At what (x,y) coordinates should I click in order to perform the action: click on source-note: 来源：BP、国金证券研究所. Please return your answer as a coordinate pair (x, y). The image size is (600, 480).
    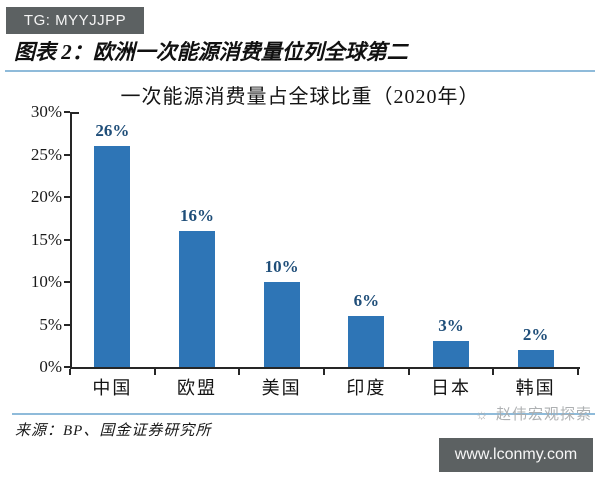
    Looking at the image, I should click on (113, 431).